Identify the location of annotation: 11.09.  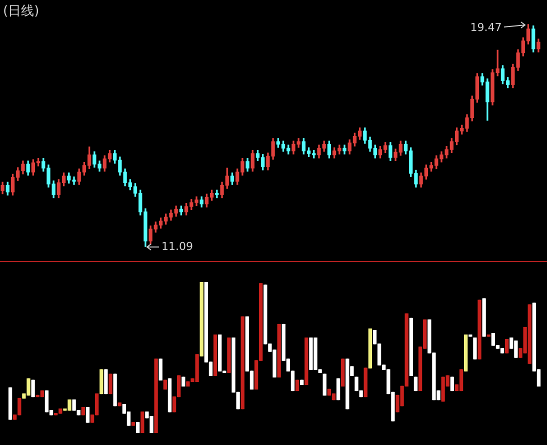
(177, 246).